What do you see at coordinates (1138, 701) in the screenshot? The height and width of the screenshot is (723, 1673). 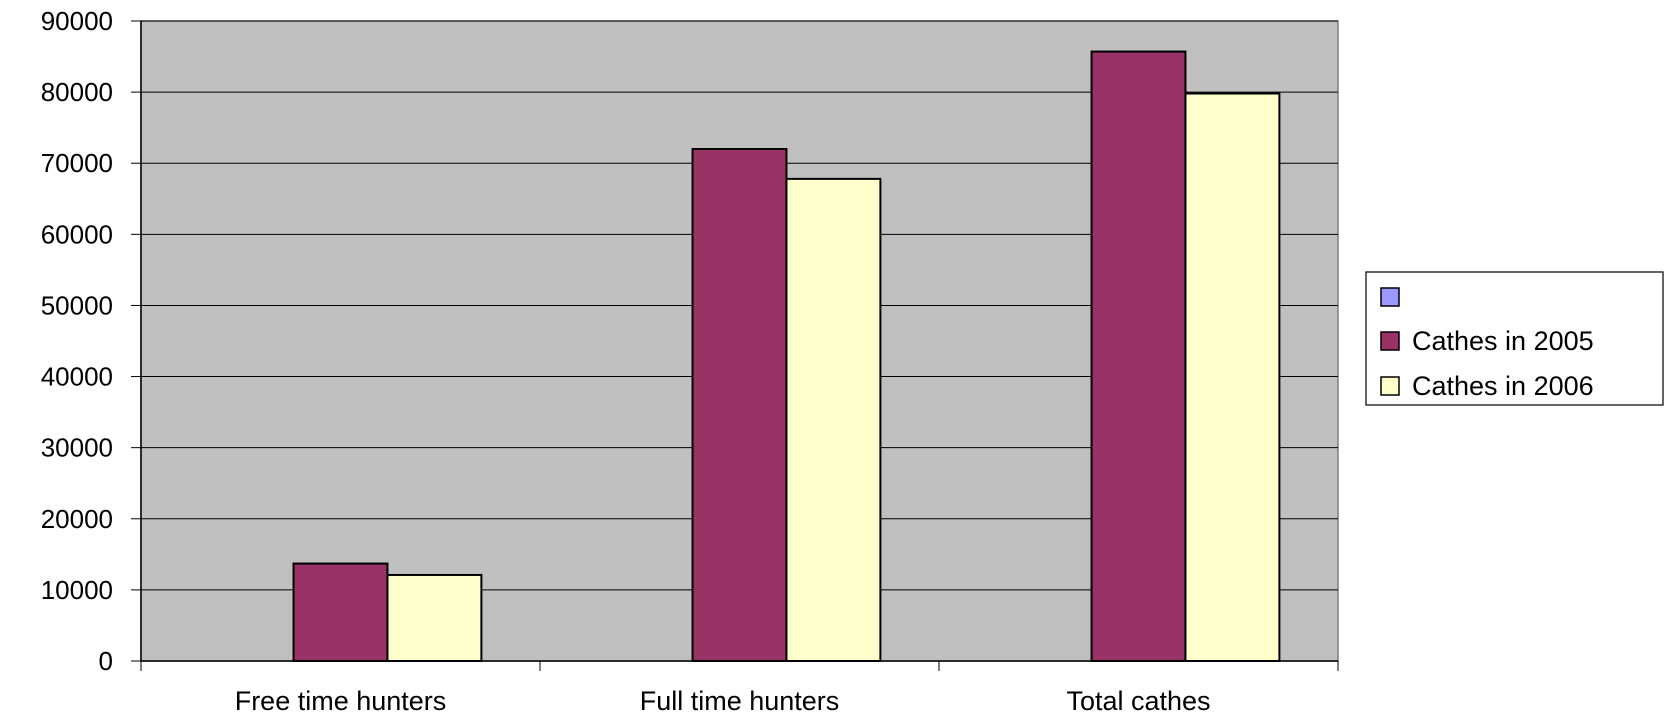 I see `x-tick-label: Total cathes` at bounding box center [1138, 701].